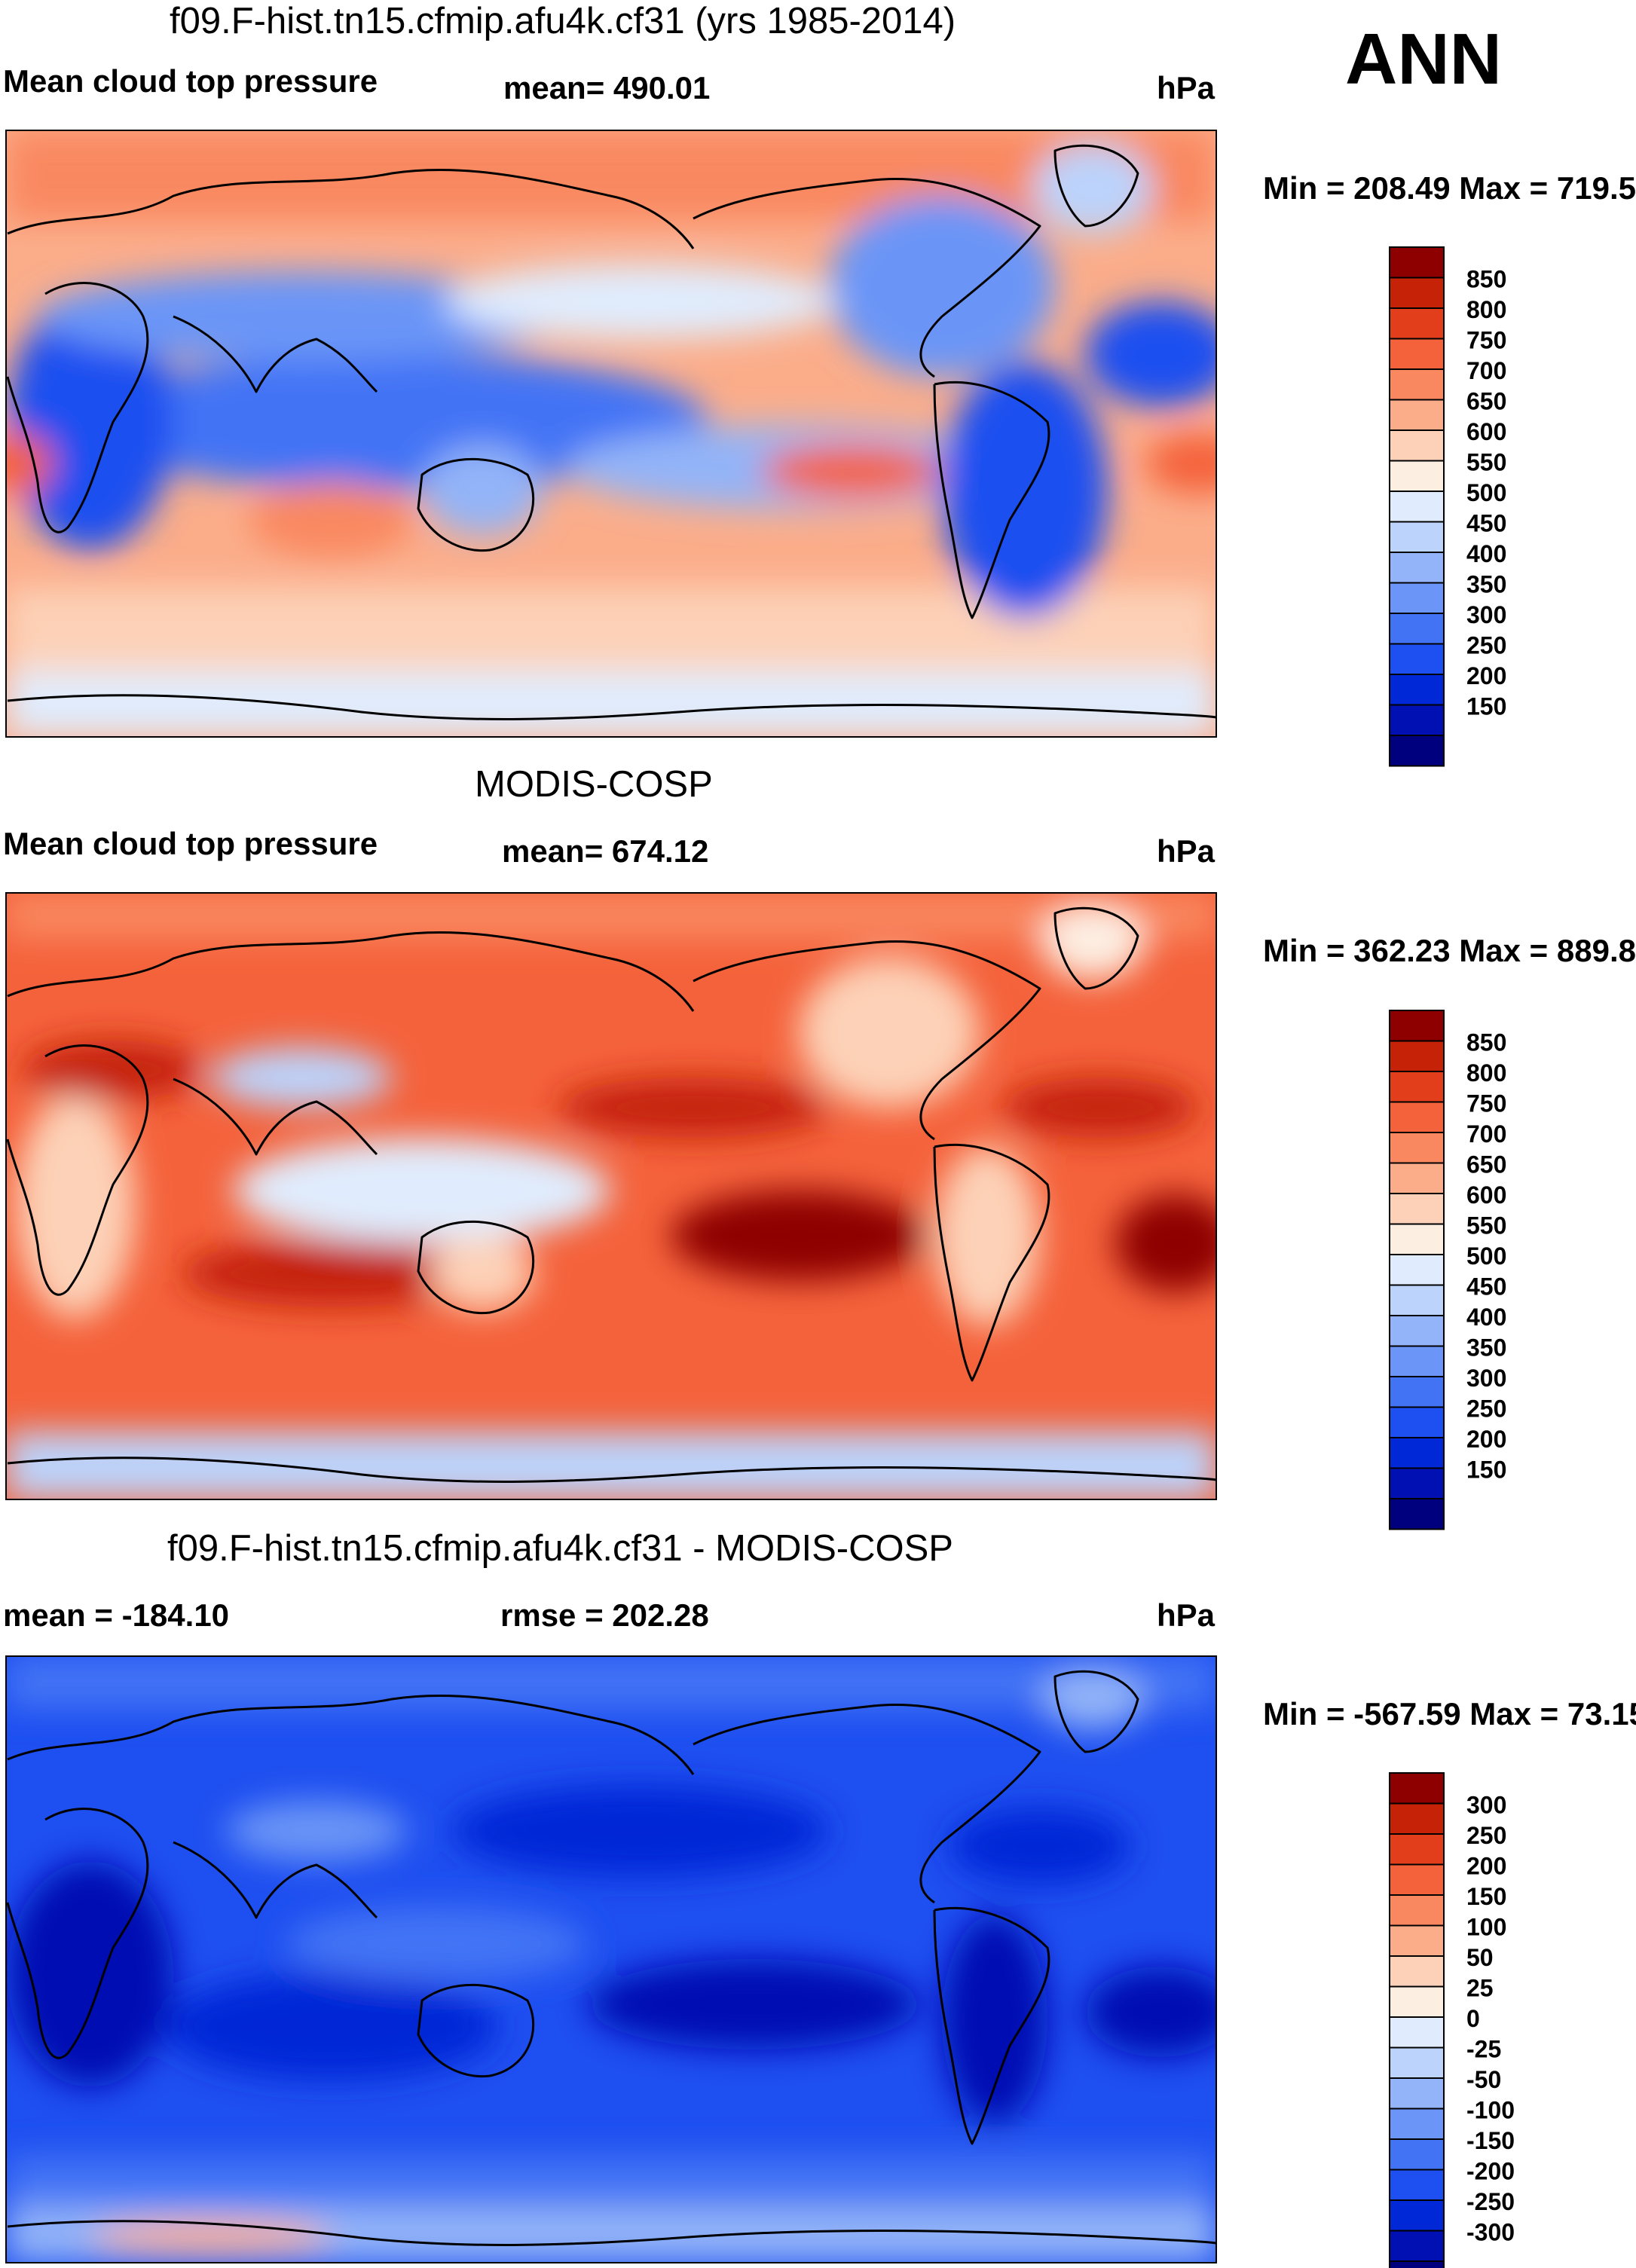  I want to click on map-3-tibet, so click(316, 1831).